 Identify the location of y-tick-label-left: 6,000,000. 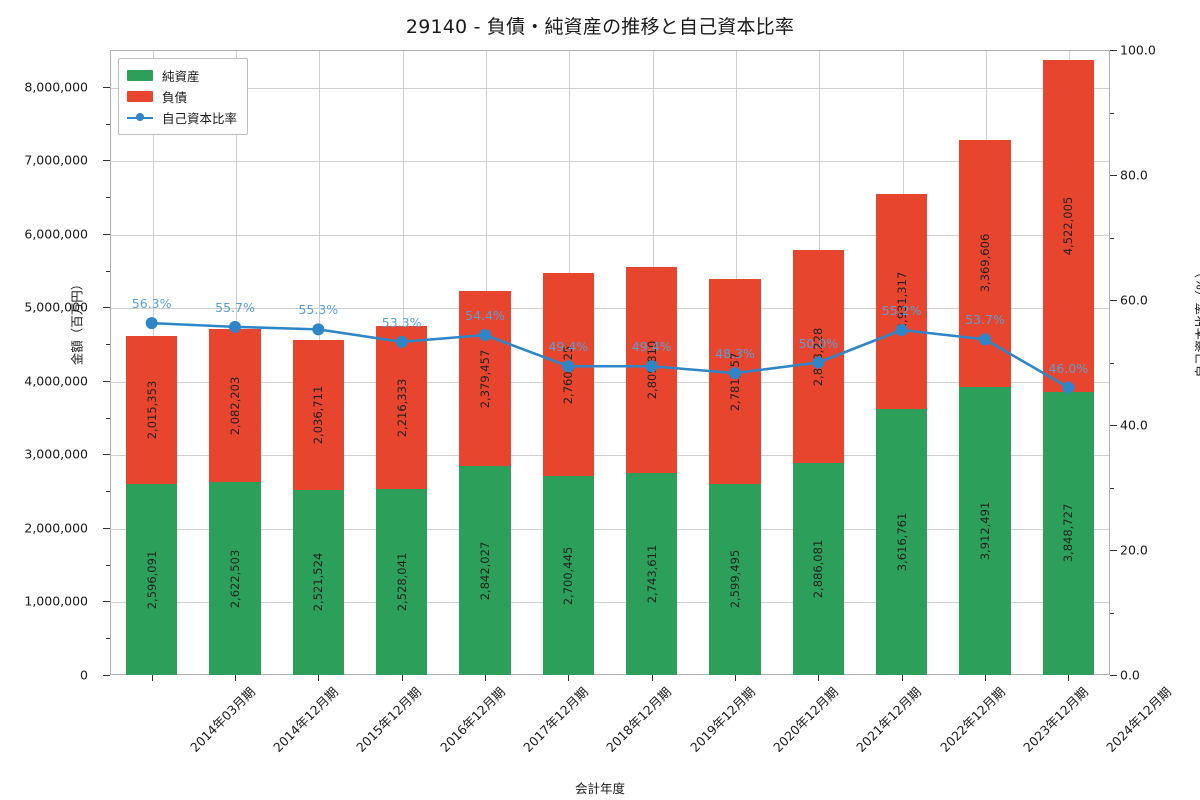
(56, 234).